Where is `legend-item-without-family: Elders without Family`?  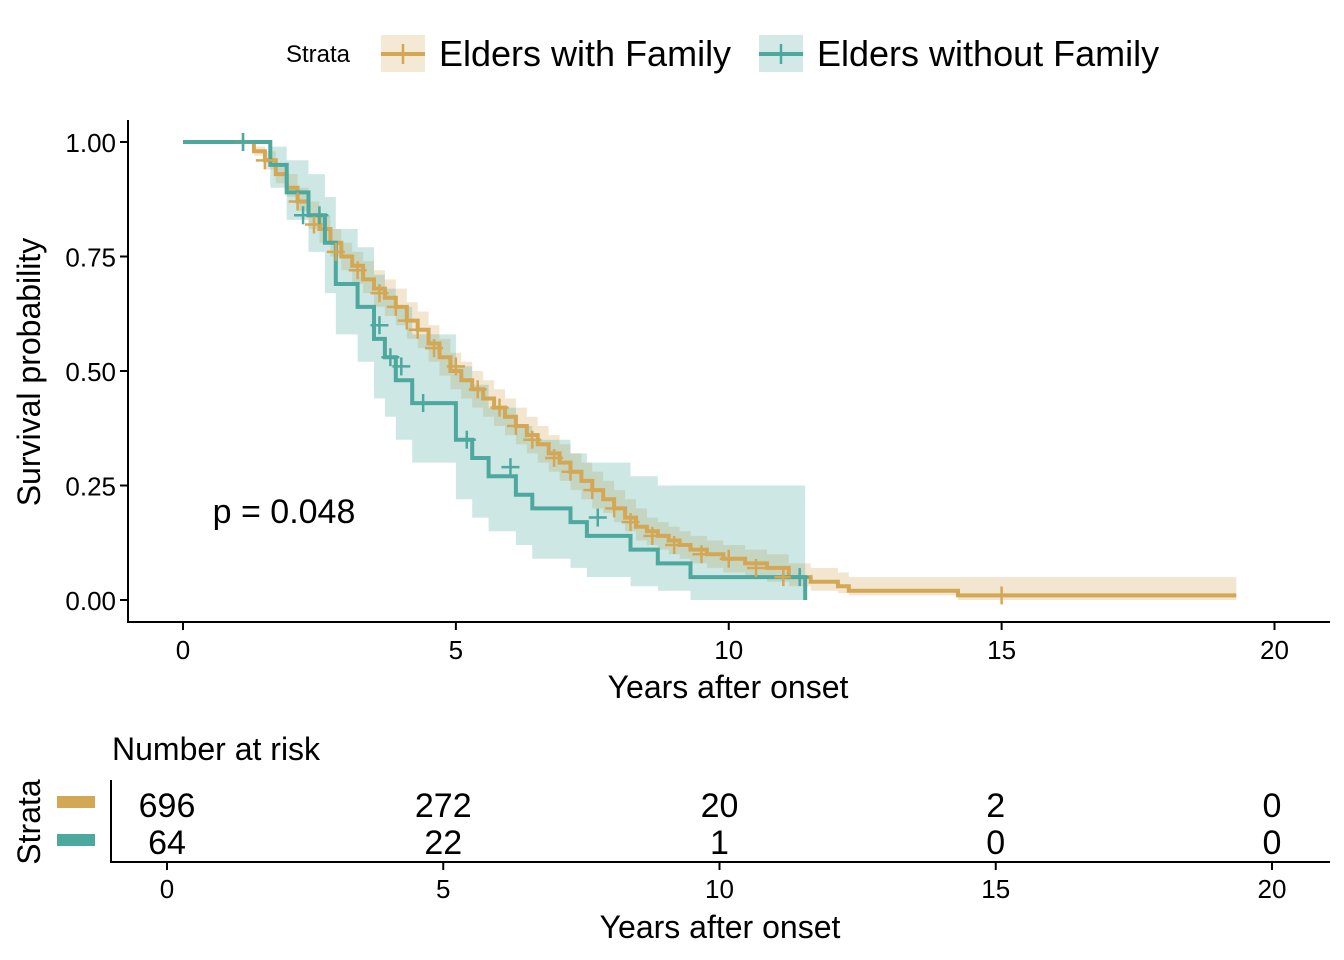
legend-item-without-family: Elders without Family is located at coordinates (959, 53).